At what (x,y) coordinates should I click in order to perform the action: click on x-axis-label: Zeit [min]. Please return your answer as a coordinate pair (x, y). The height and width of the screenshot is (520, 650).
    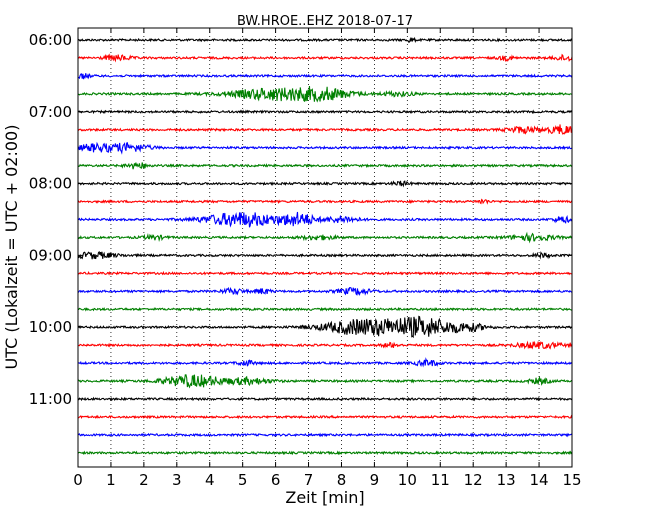
    Looking at the image, I should click on (324, 497).